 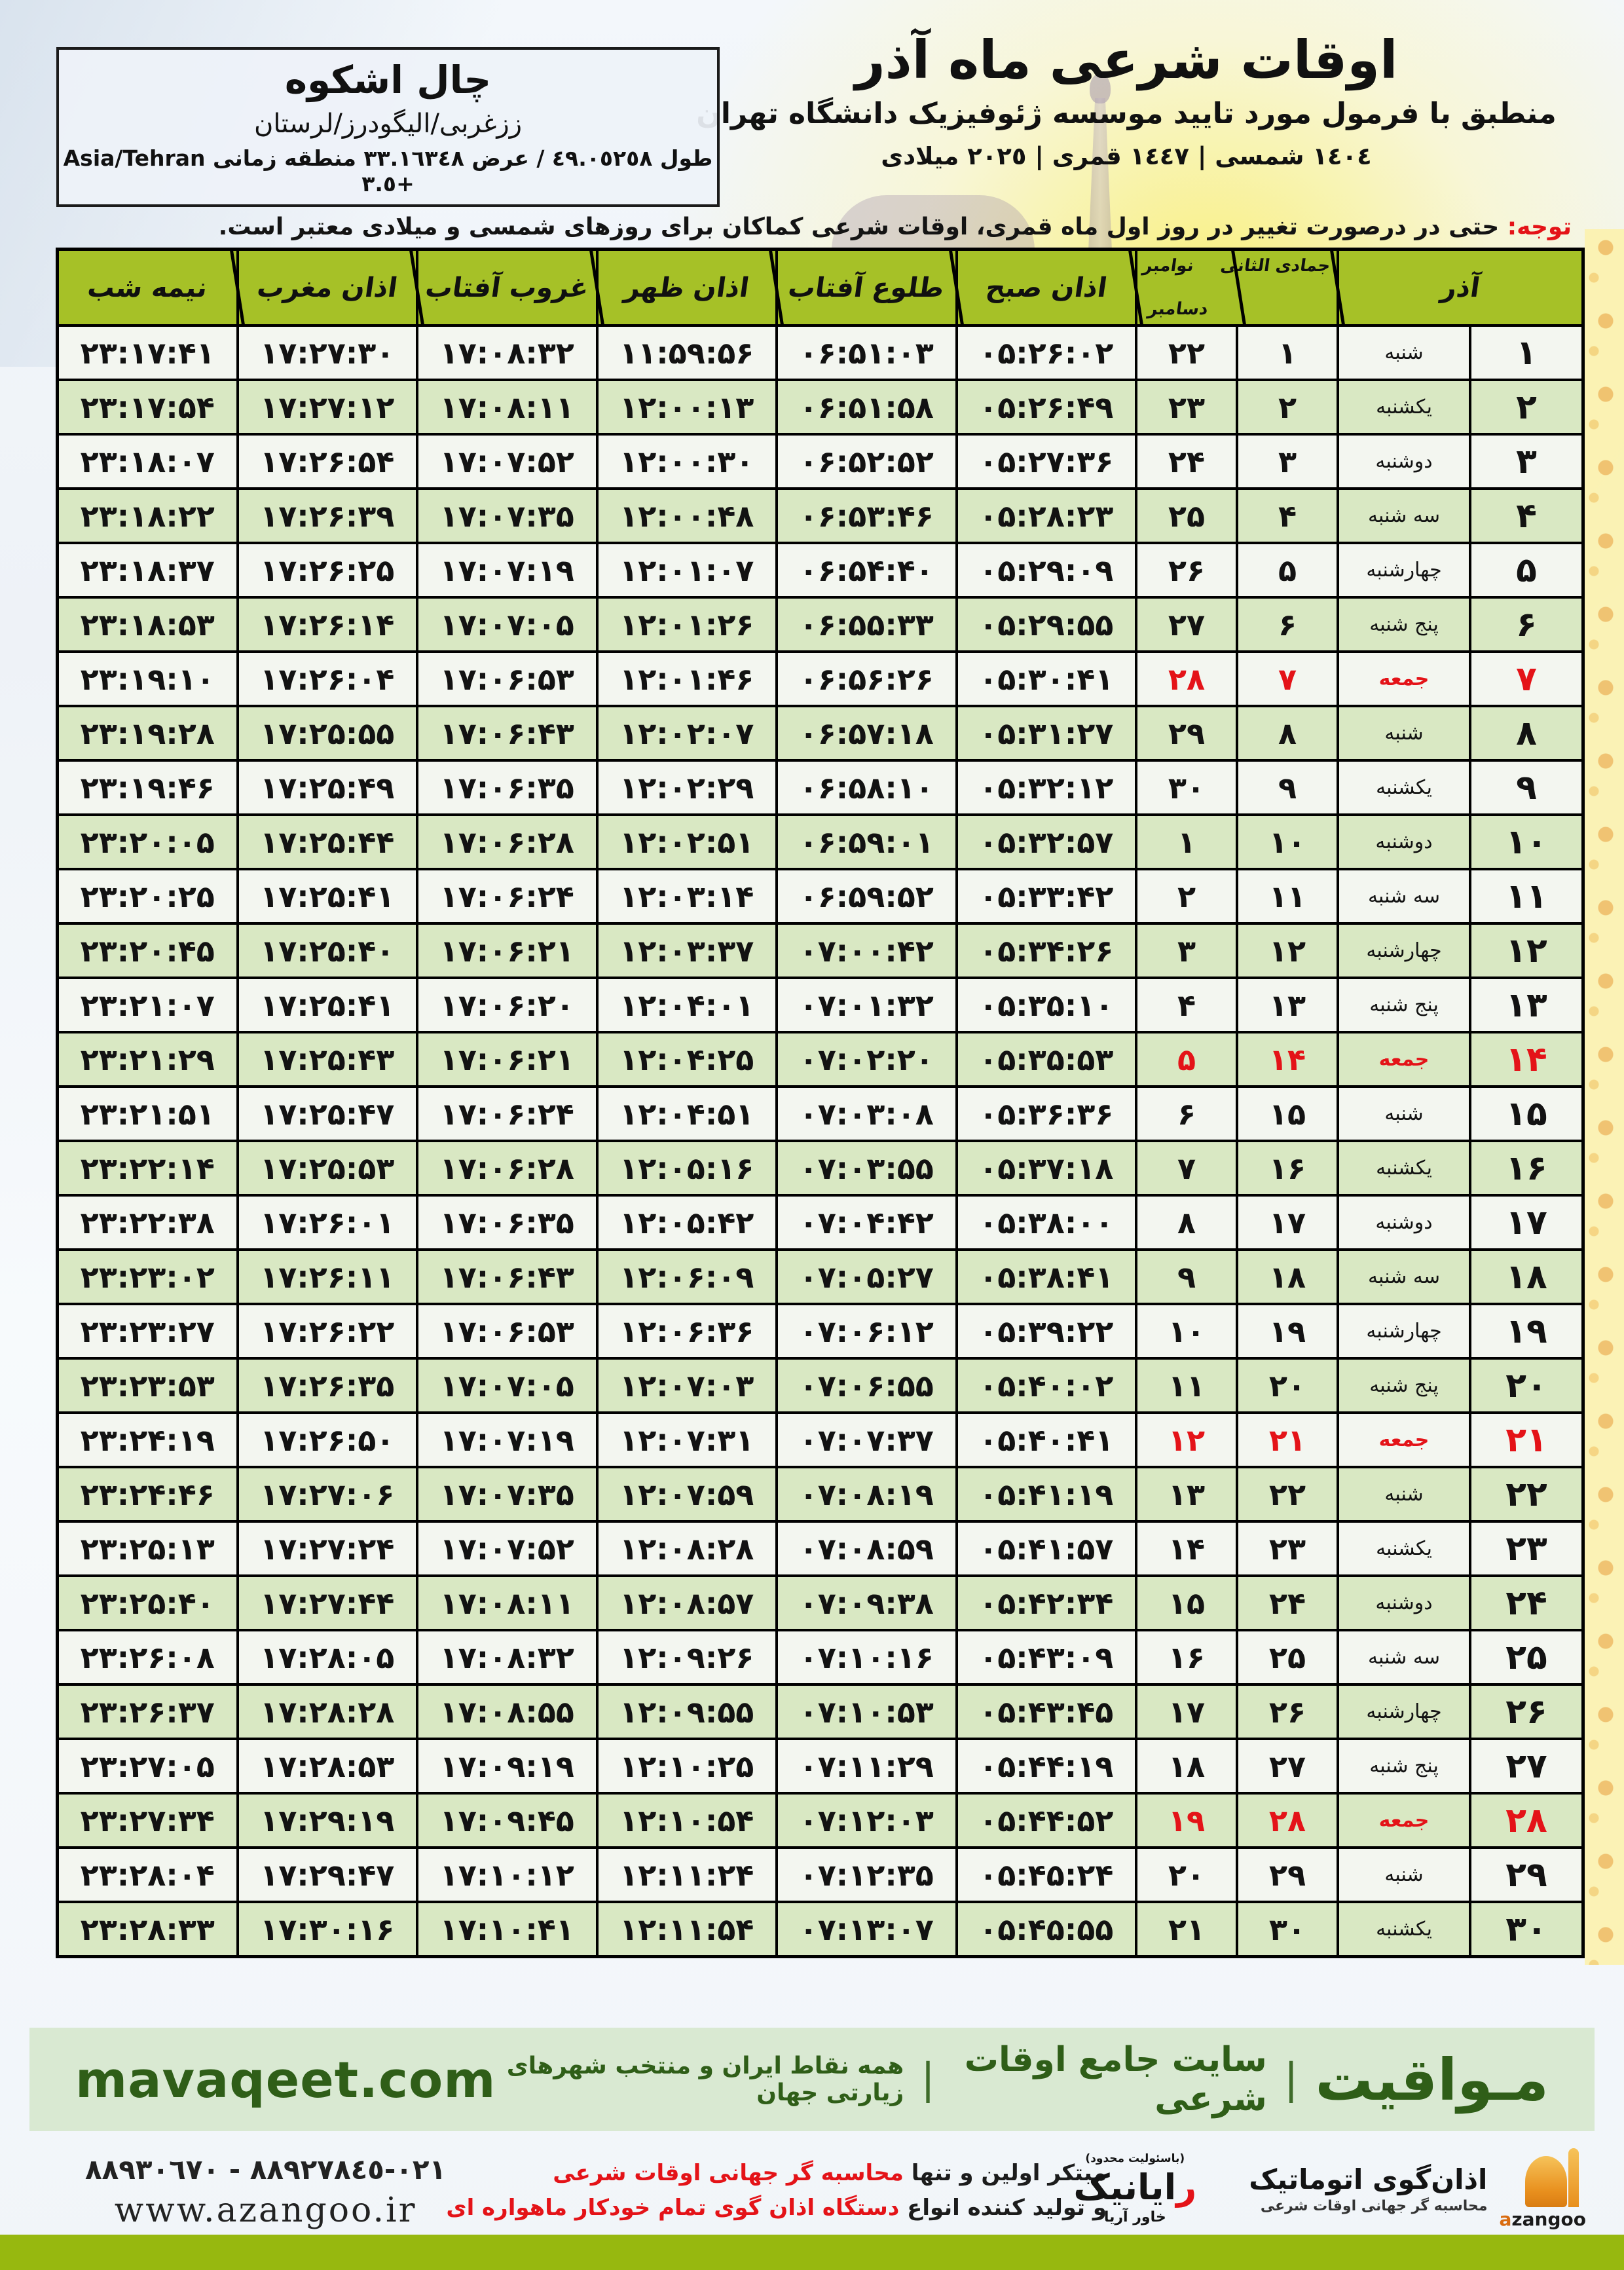 I want to click on cell-maghreb-row-9: ۱۷:۲۵:۴۹, so click(x=327, y=787).